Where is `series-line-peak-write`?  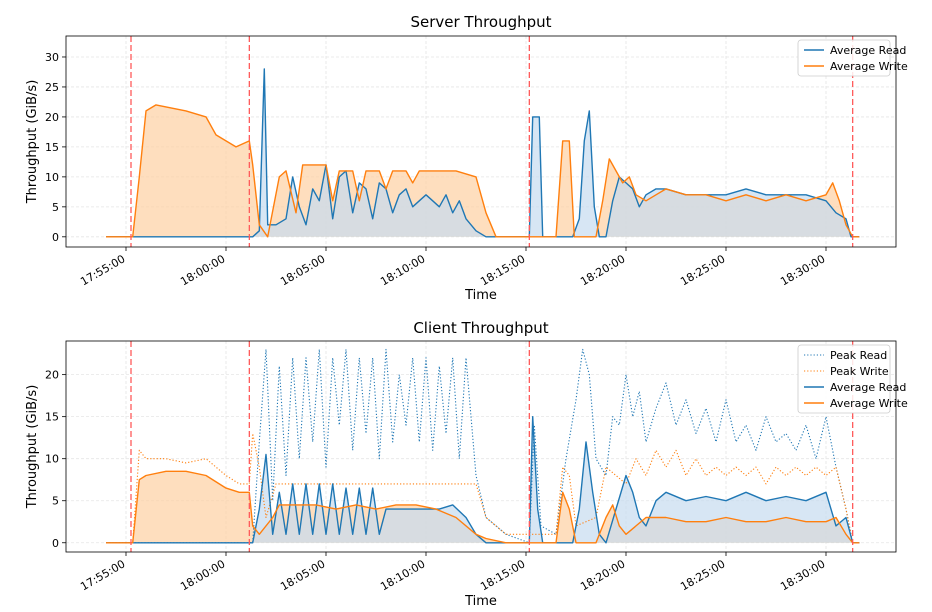 series-line-peak-write is located at coordinates (483, 488).